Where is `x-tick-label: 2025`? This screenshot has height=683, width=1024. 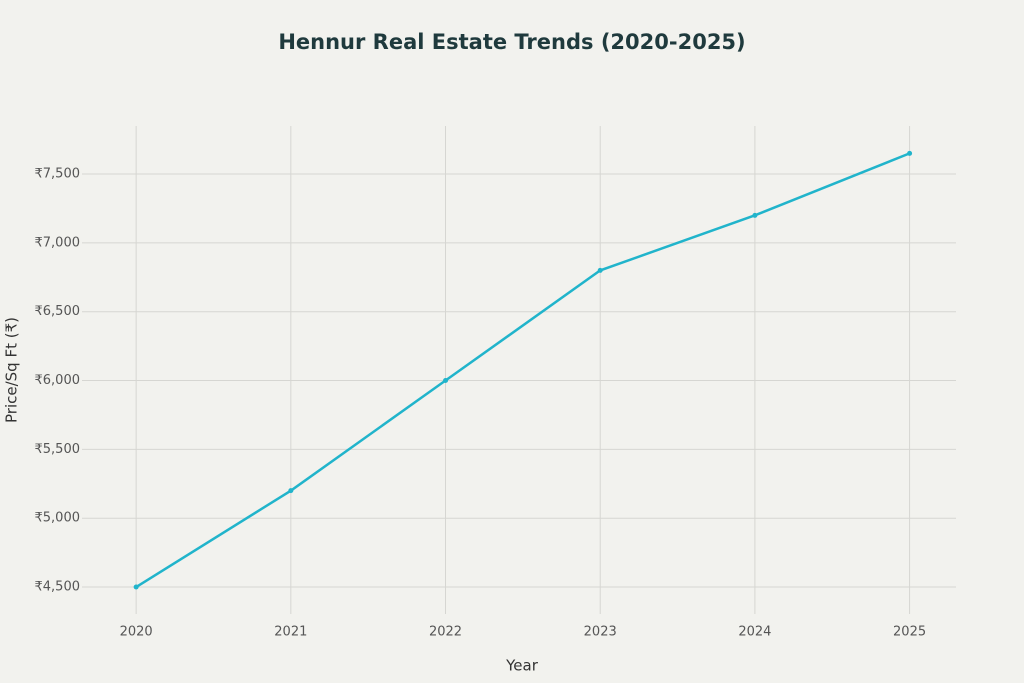 x-tick-label: 2025 is located at coordinates (909, 632).